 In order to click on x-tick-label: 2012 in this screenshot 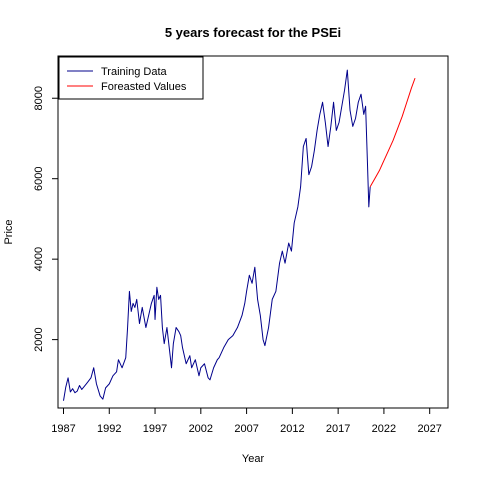, I will do `click(292, 429)`.